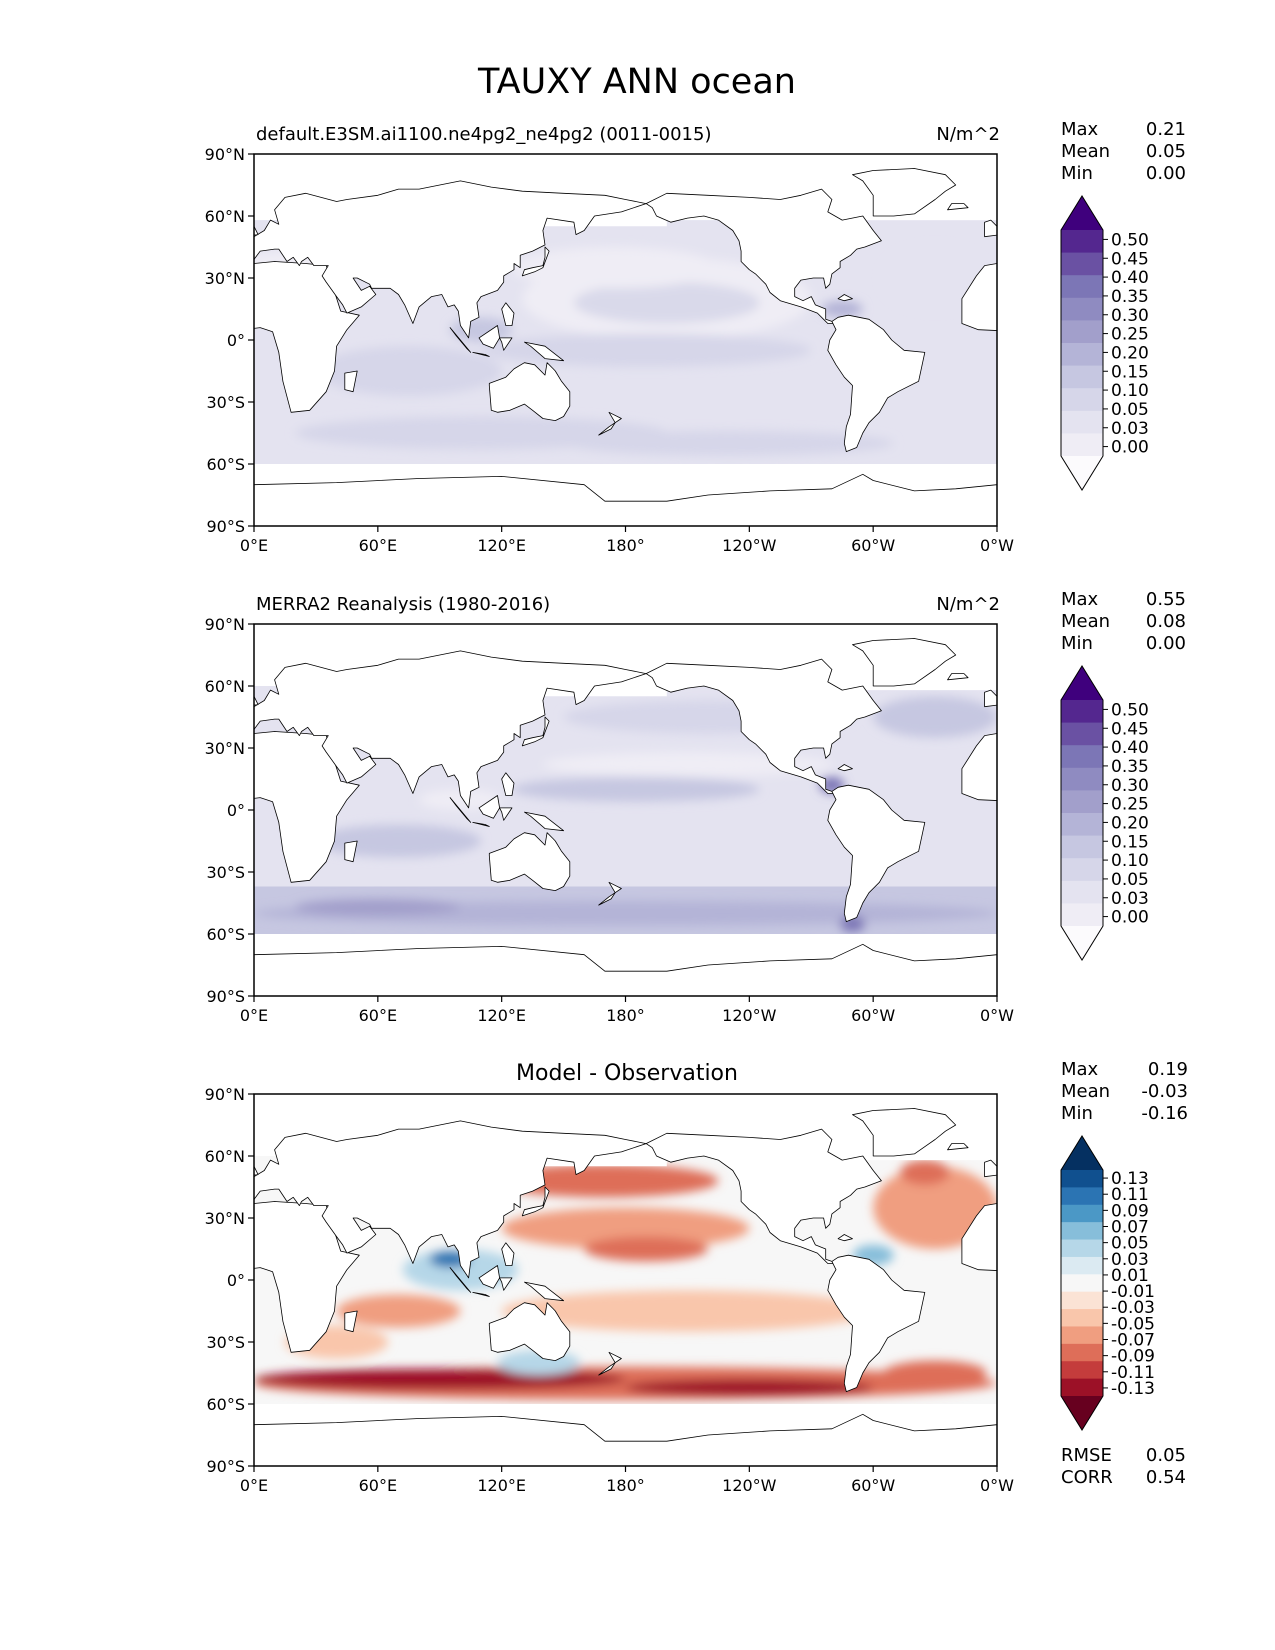  Describe the element at coordinates (1123, 151) in the screenshot. I see `stats-box: Max 0.21 Mean 0.05 Min 0.00` at that location.